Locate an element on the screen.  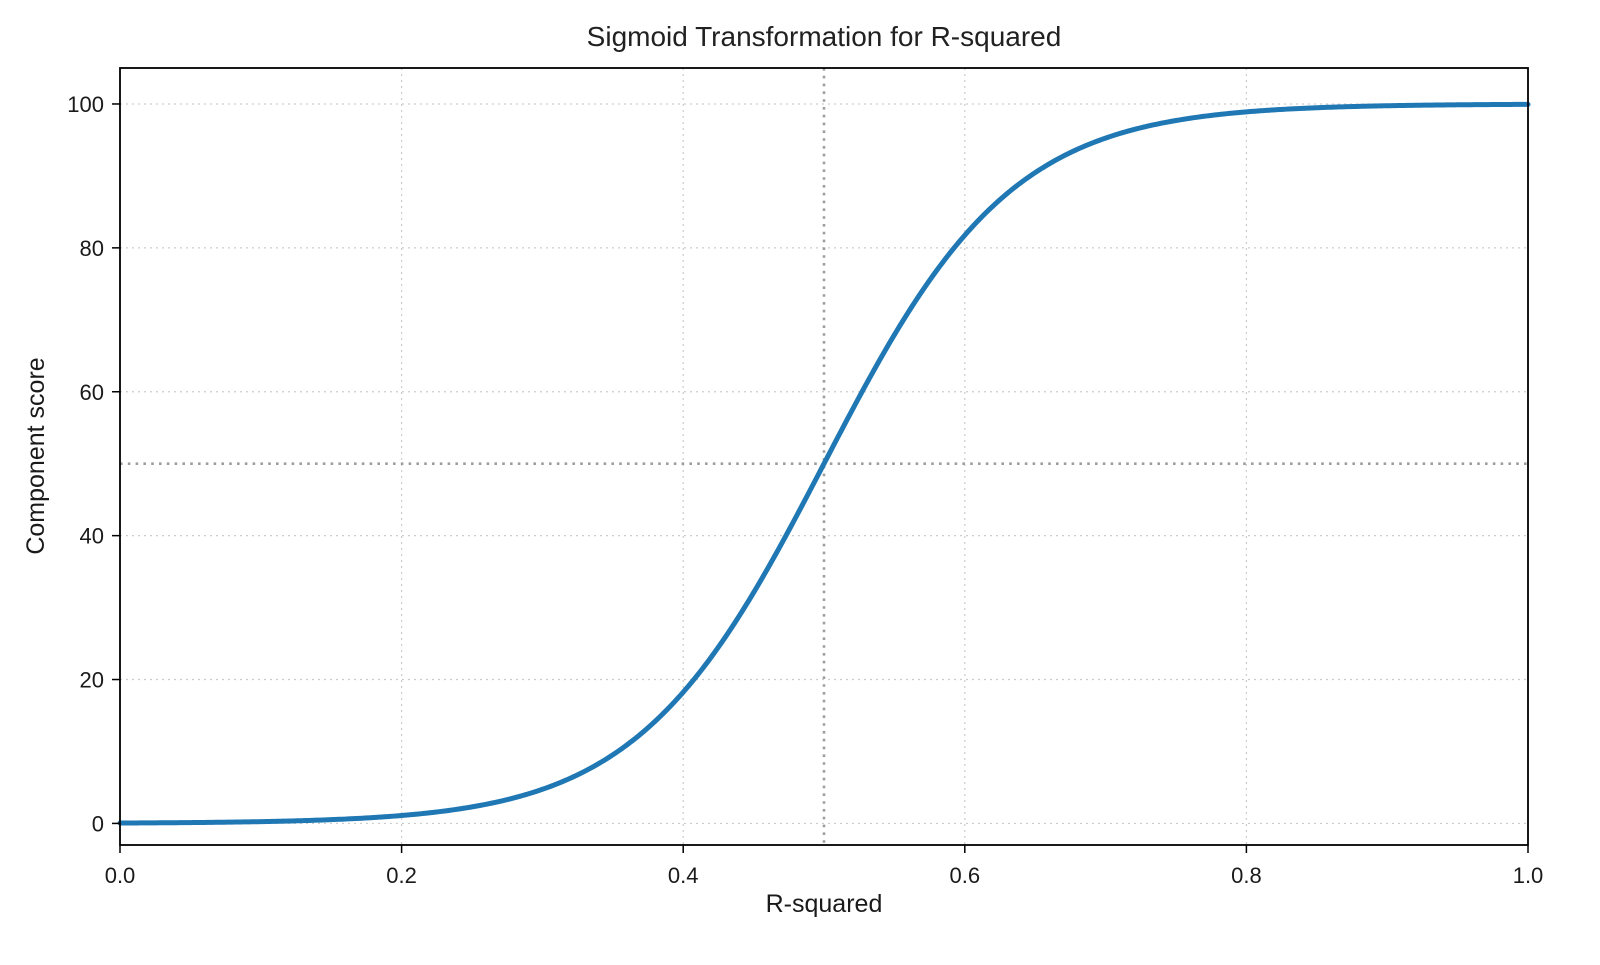
x-tick-label: 0.8 is located at coordinates (1246, 875).